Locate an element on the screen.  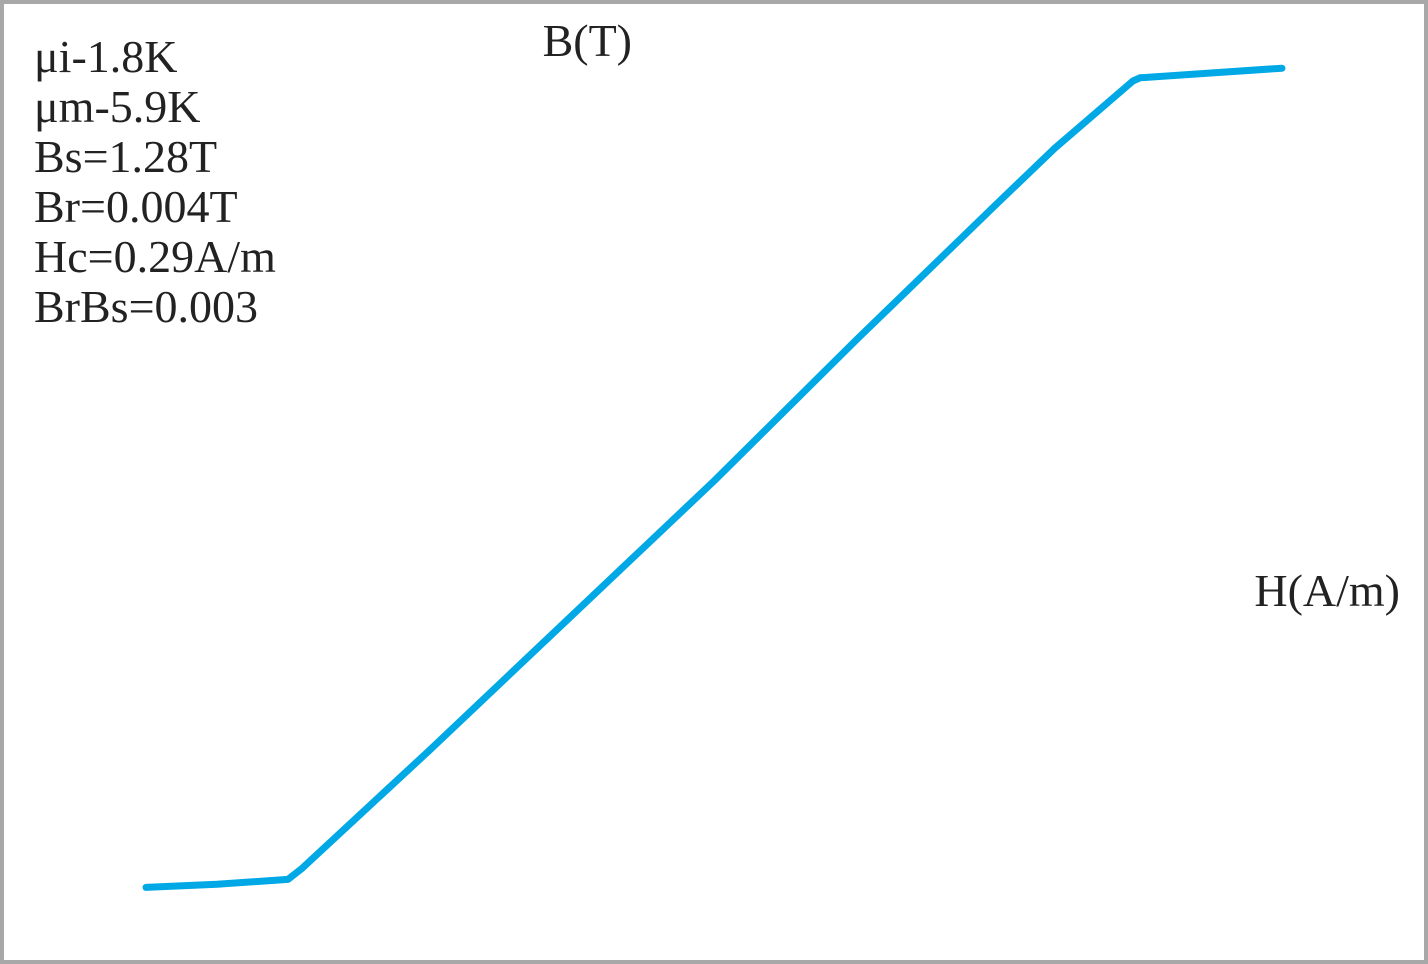
x-axis-label: H(A/m) is located at coordinates (1327, 590).